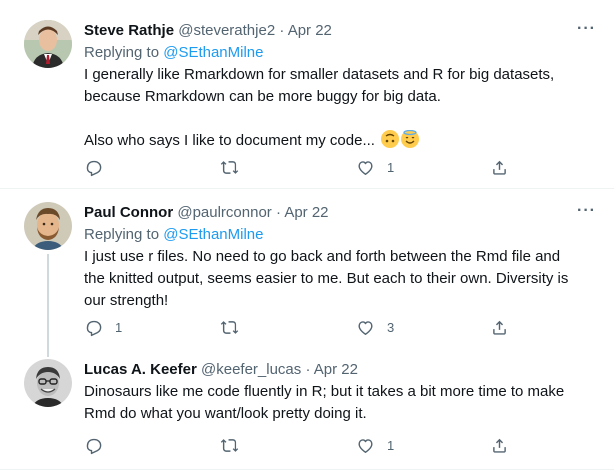 This screenshot has height=471, width=614. I want to click on smiling-face-with-halo-emoji-icon, so click(410, 138).